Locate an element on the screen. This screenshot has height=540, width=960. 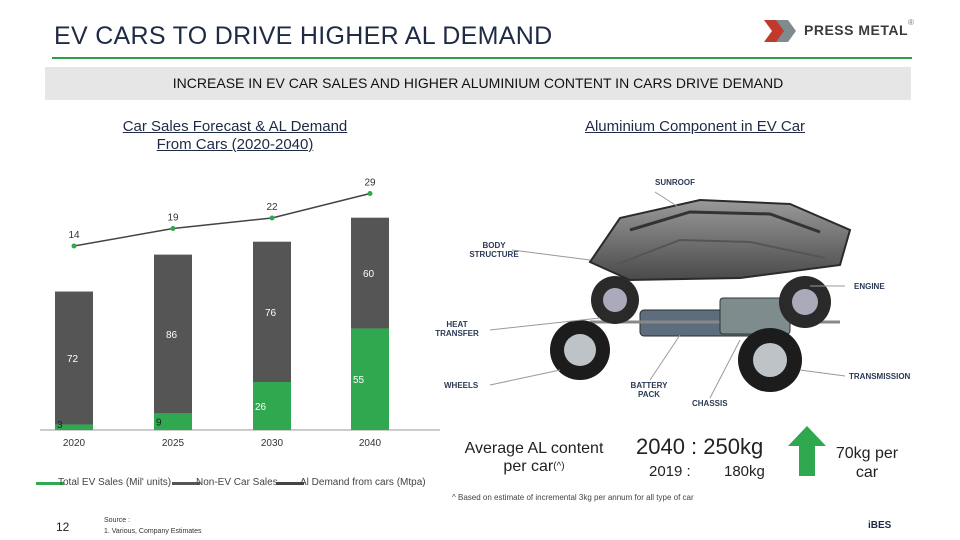
year-2019-label: 2019 : is located at coordinates (670, 471).